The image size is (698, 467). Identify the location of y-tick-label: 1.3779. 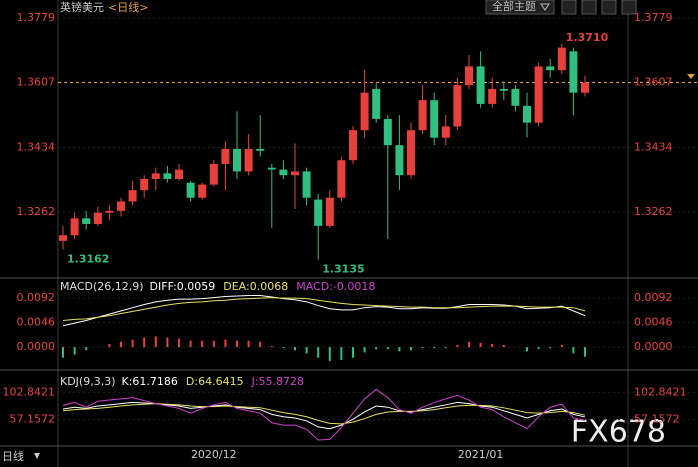
(36, 17).